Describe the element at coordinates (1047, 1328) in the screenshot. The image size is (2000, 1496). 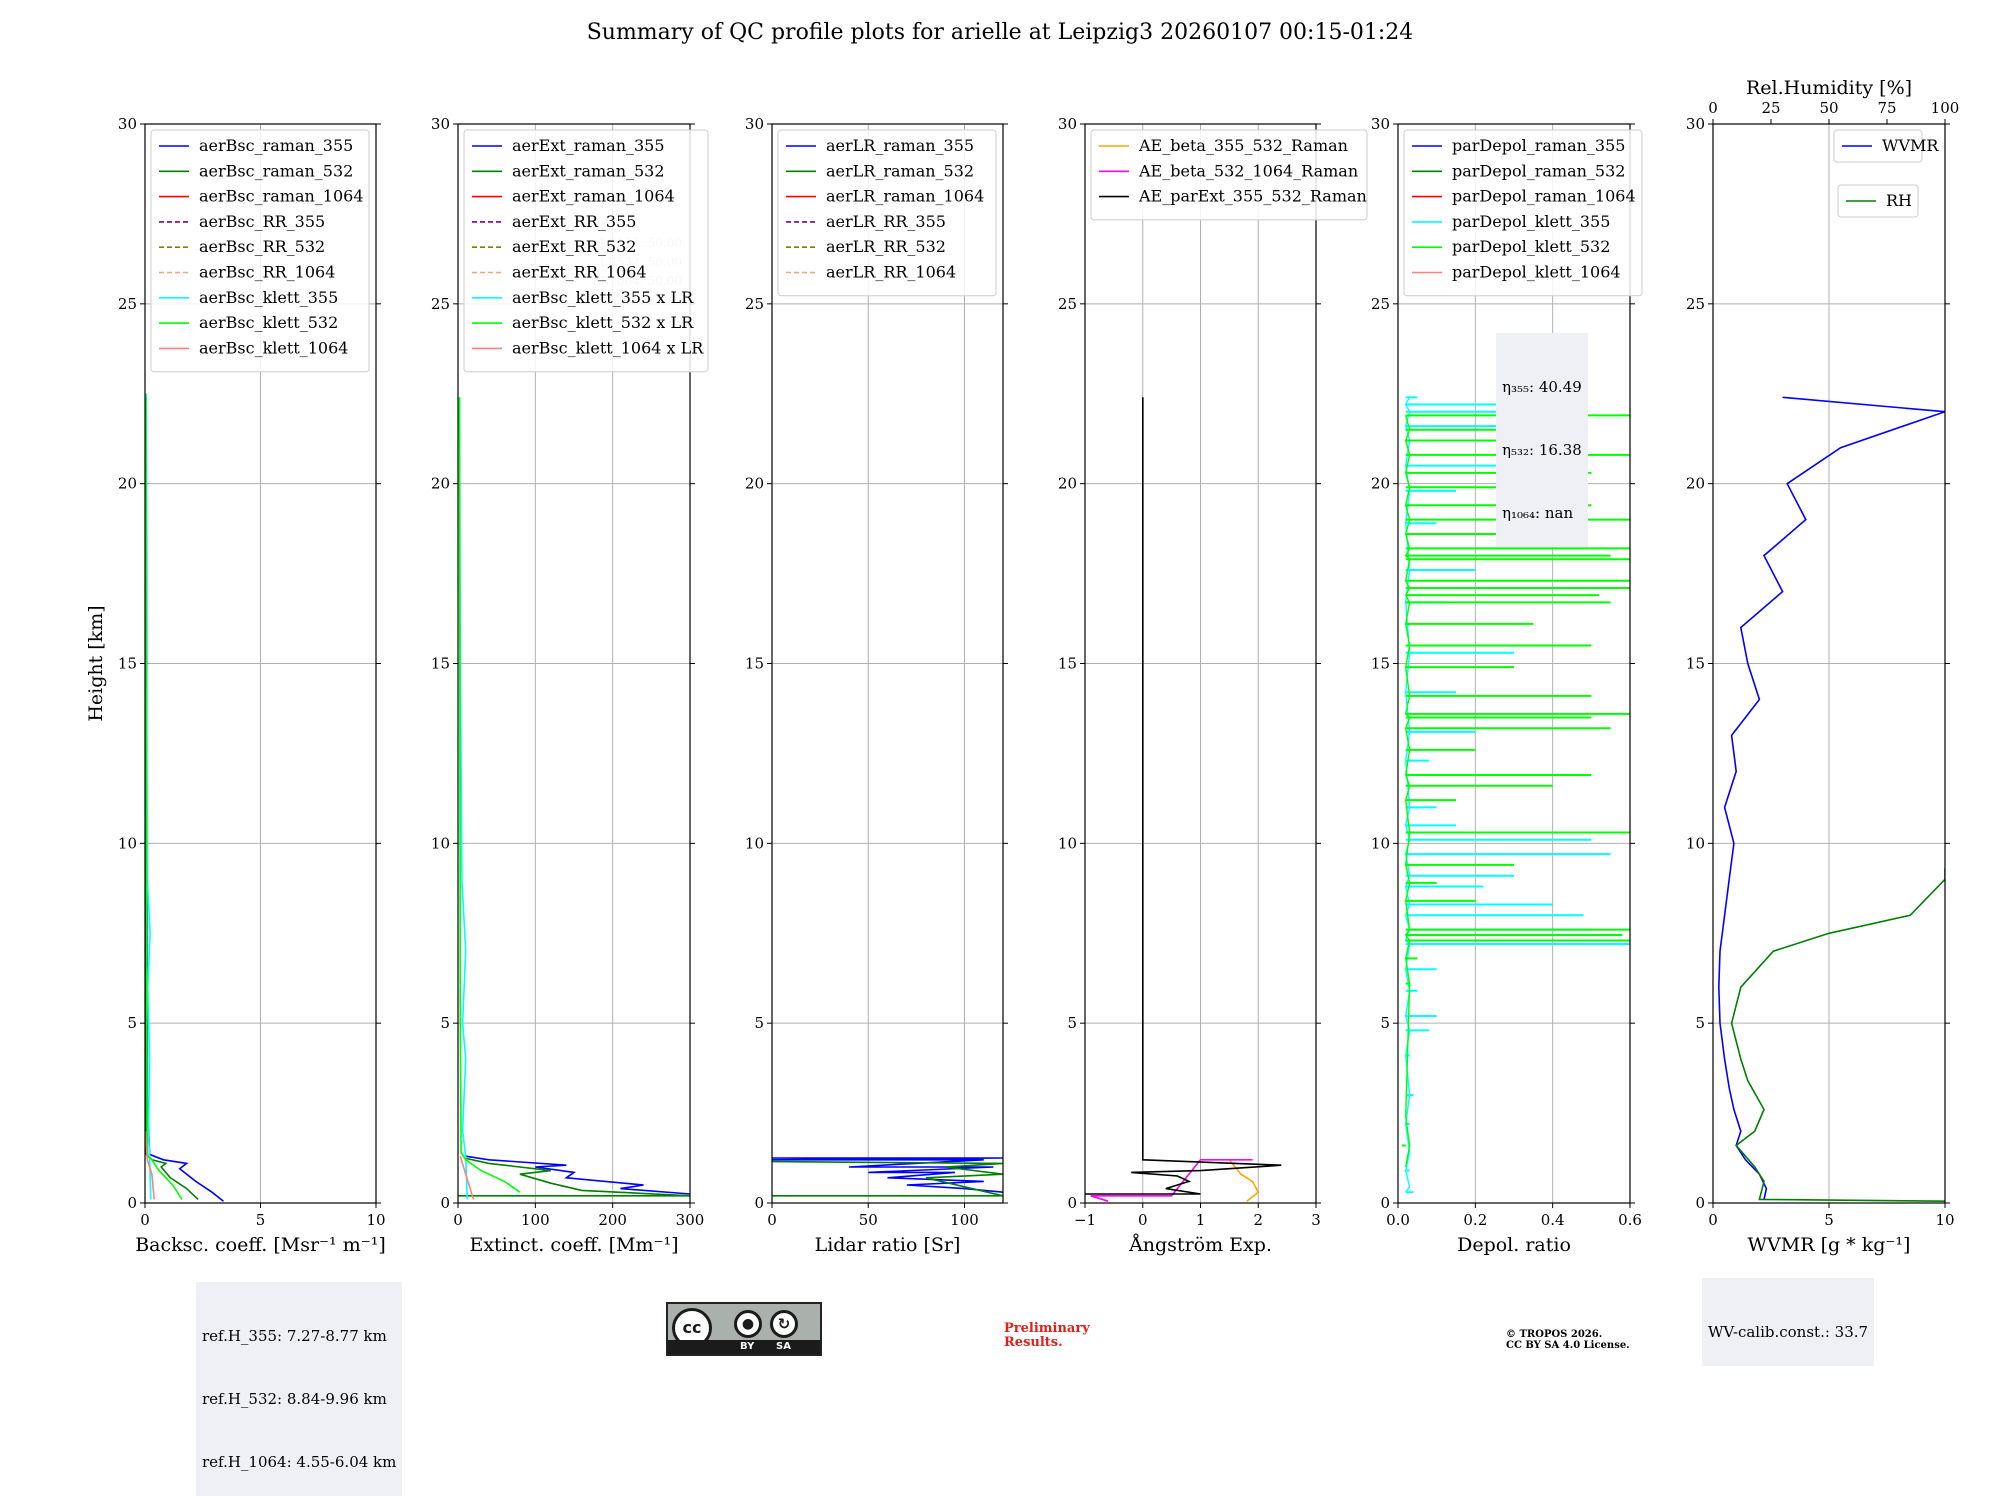
I see `preliminary-line-1: Preliminary` at that location.